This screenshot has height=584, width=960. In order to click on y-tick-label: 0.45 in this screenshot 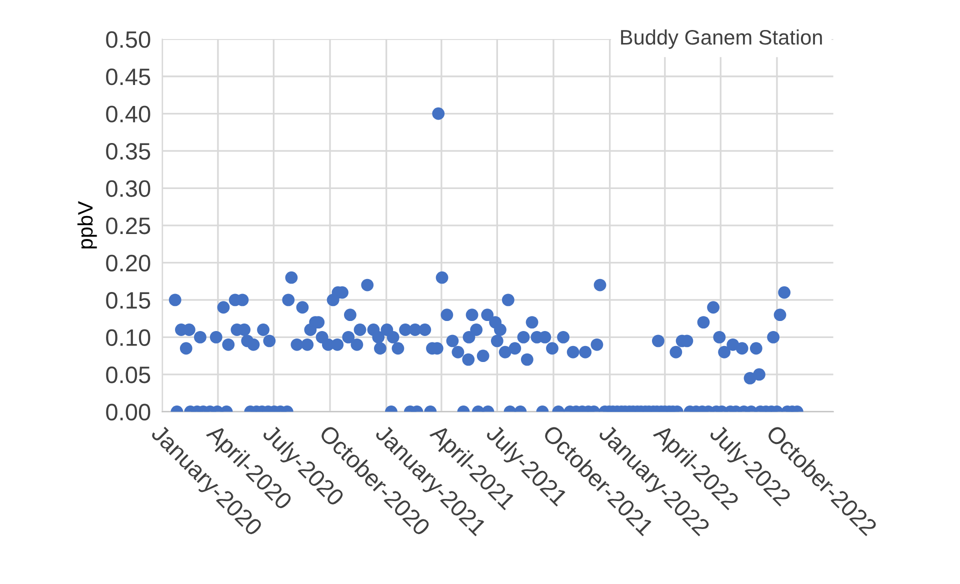, I will do `click(128, 77)`.